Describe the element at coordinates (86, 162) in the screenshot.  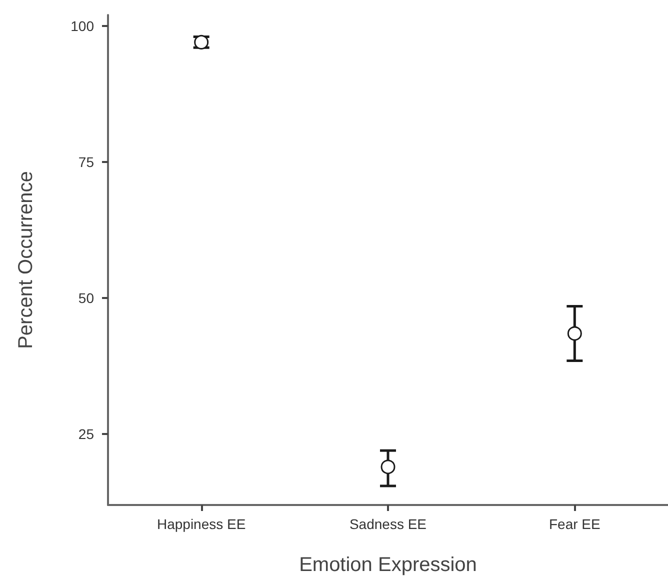
I see `y-tick-label: 75` at that location.